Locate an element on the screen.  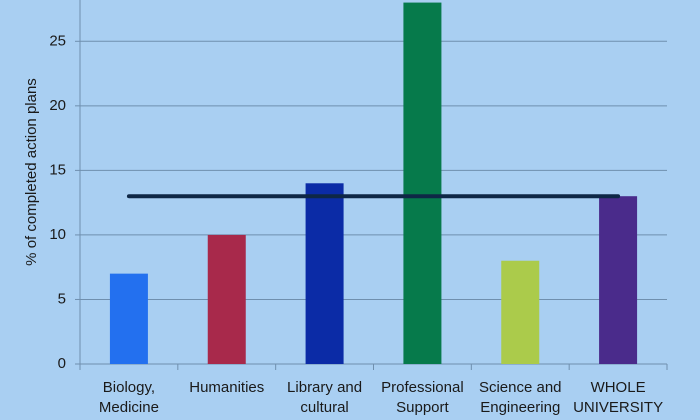
x-tick-label: Library and cultural is located at coordinates (325, 397).